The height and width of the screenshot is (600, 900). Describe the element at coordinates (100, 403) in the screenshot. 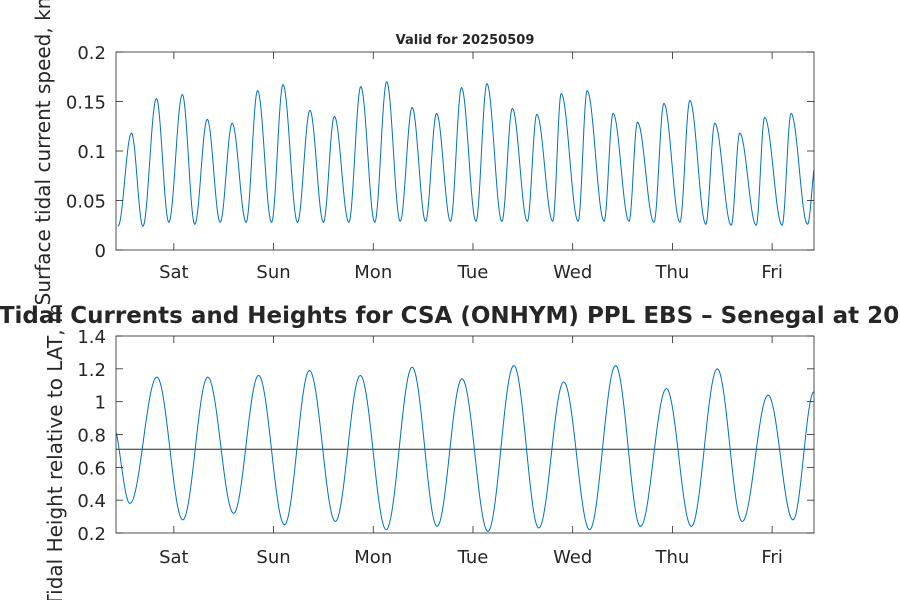

I see `tidal-height-y-tick-label: 1` at that location.